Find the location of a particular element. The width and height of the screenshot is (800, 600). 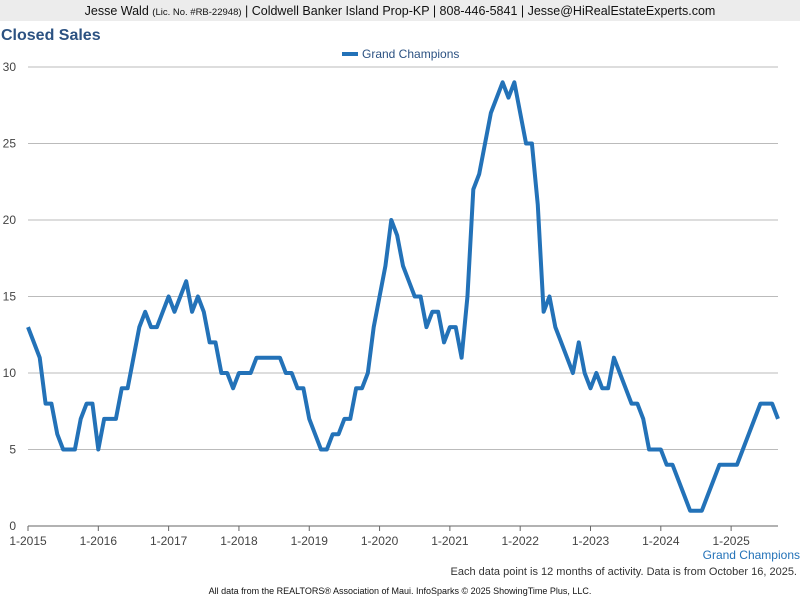

agent-name: Jesse Wald is located at coordinates (117, 11).